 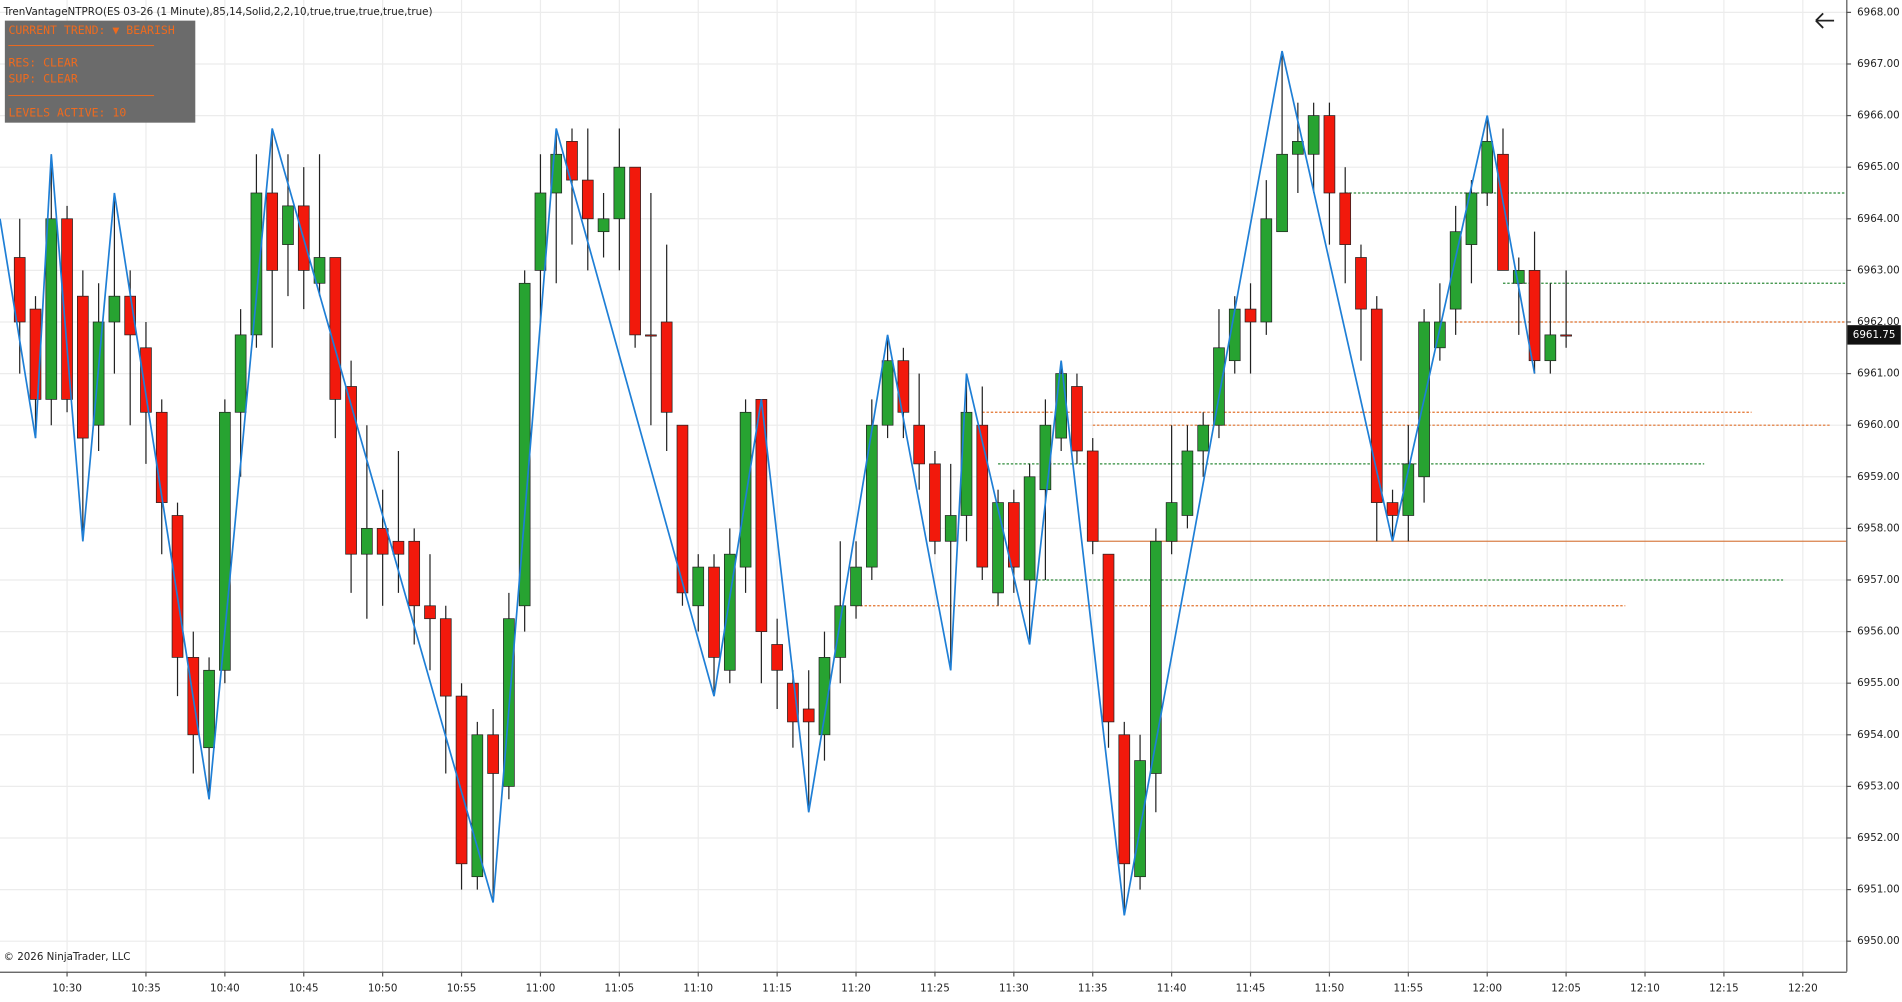 What do you see at coordinates (698, 989) in the screenshot?
I see `x-tick-label: 11:10` at bounding box center [698, 989].